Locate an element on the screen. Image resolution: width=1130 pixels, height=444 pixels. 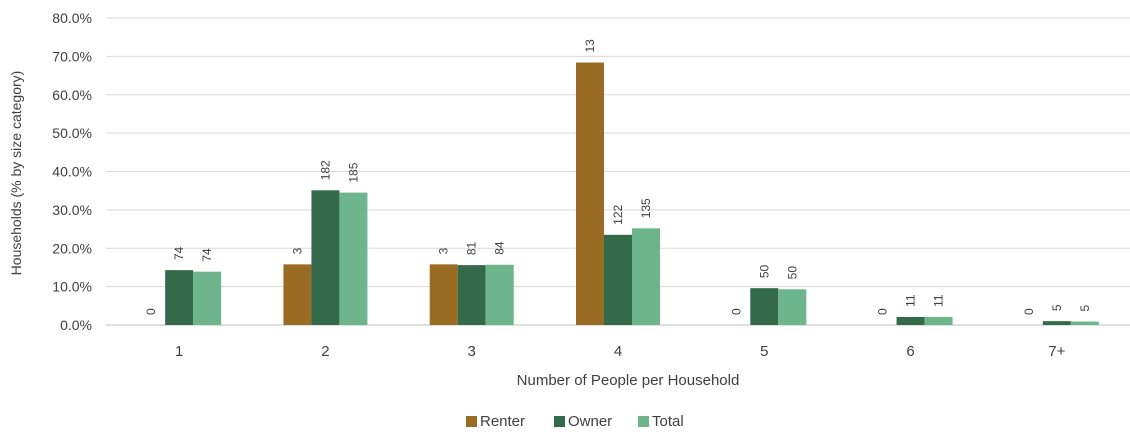
y-tick-label: 50.0% is located at coordinates (72, 133).